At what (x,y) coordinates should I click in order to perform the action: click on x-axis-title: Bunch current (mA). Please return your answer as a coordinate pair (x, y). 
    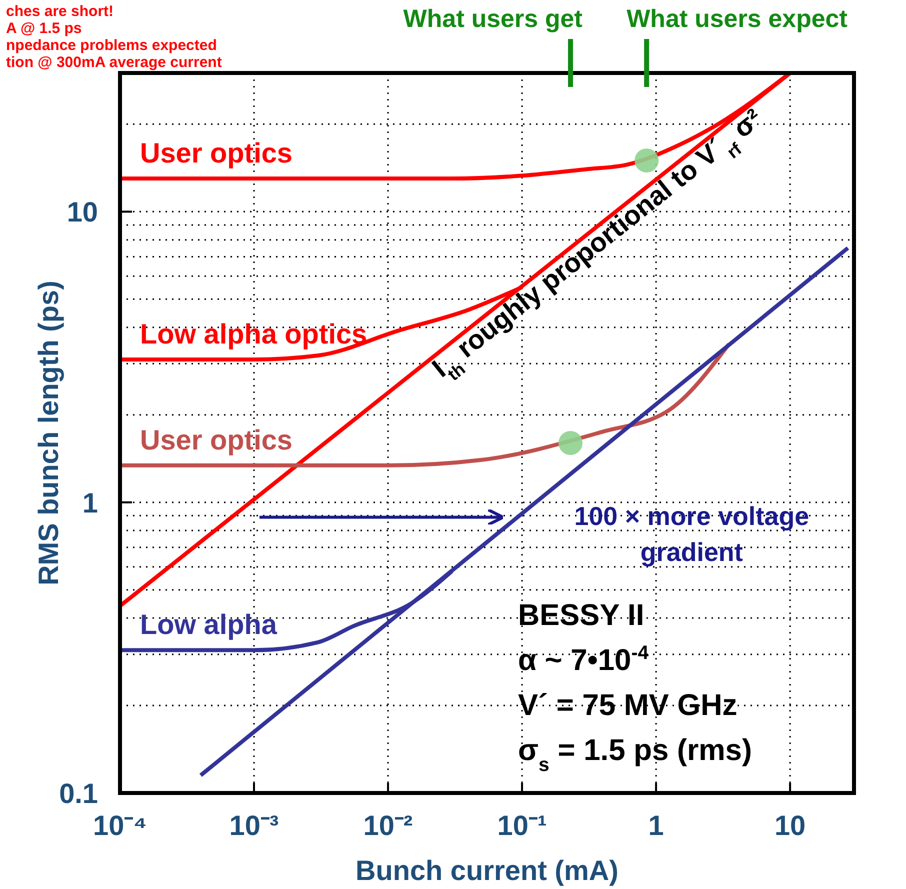
    Looking at the image, I should click on (487, 870).